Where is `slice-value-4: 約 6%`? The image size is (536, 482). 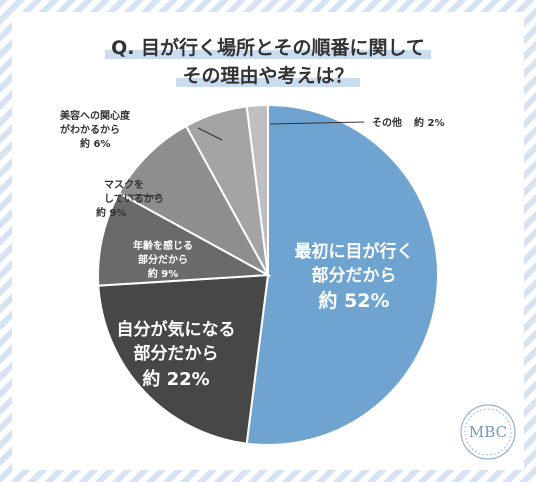 slice-value-4: 約 6% is located at coordinates (95, 143).